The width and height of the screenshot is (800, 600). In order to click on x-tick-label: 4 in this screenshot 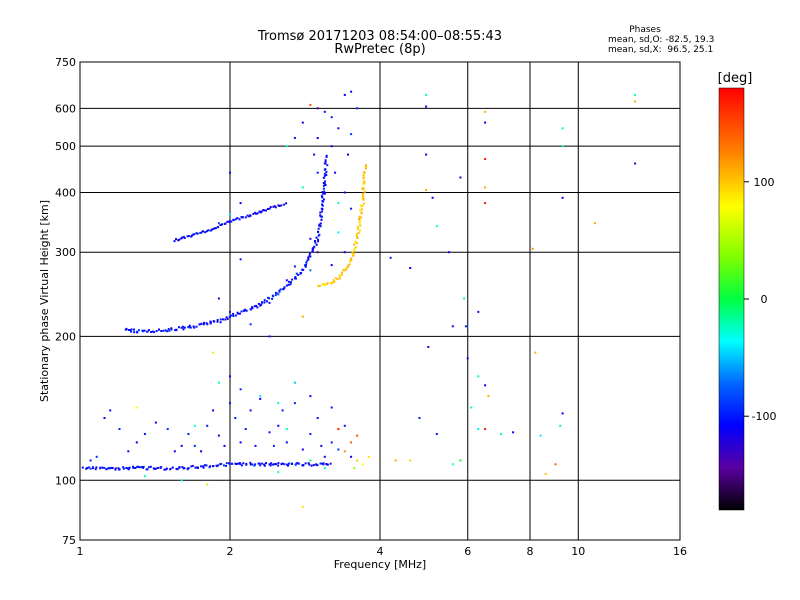, I will do `click(380, 551)`.